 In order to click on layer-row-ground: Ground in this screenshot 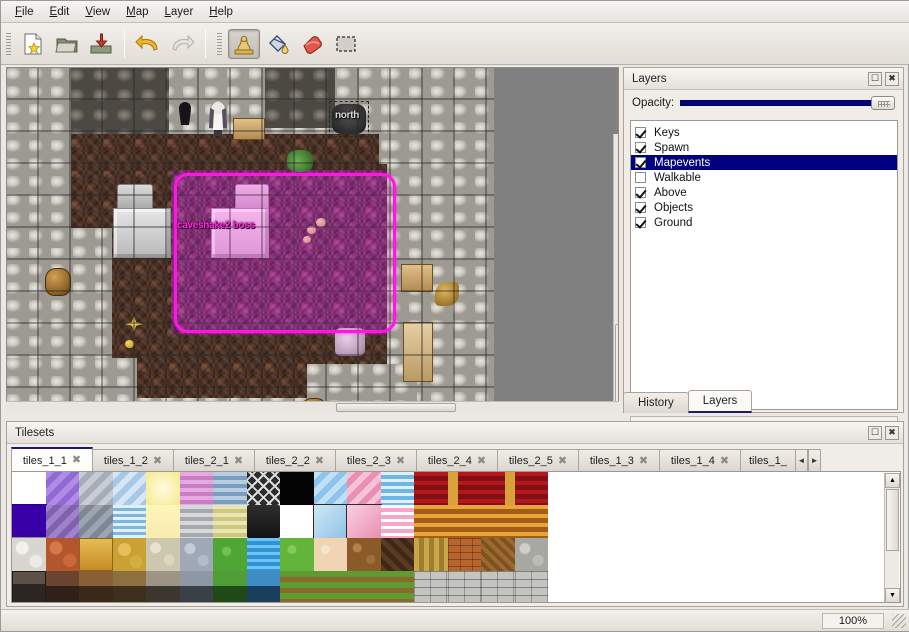, I will do `click(764, 222)`.